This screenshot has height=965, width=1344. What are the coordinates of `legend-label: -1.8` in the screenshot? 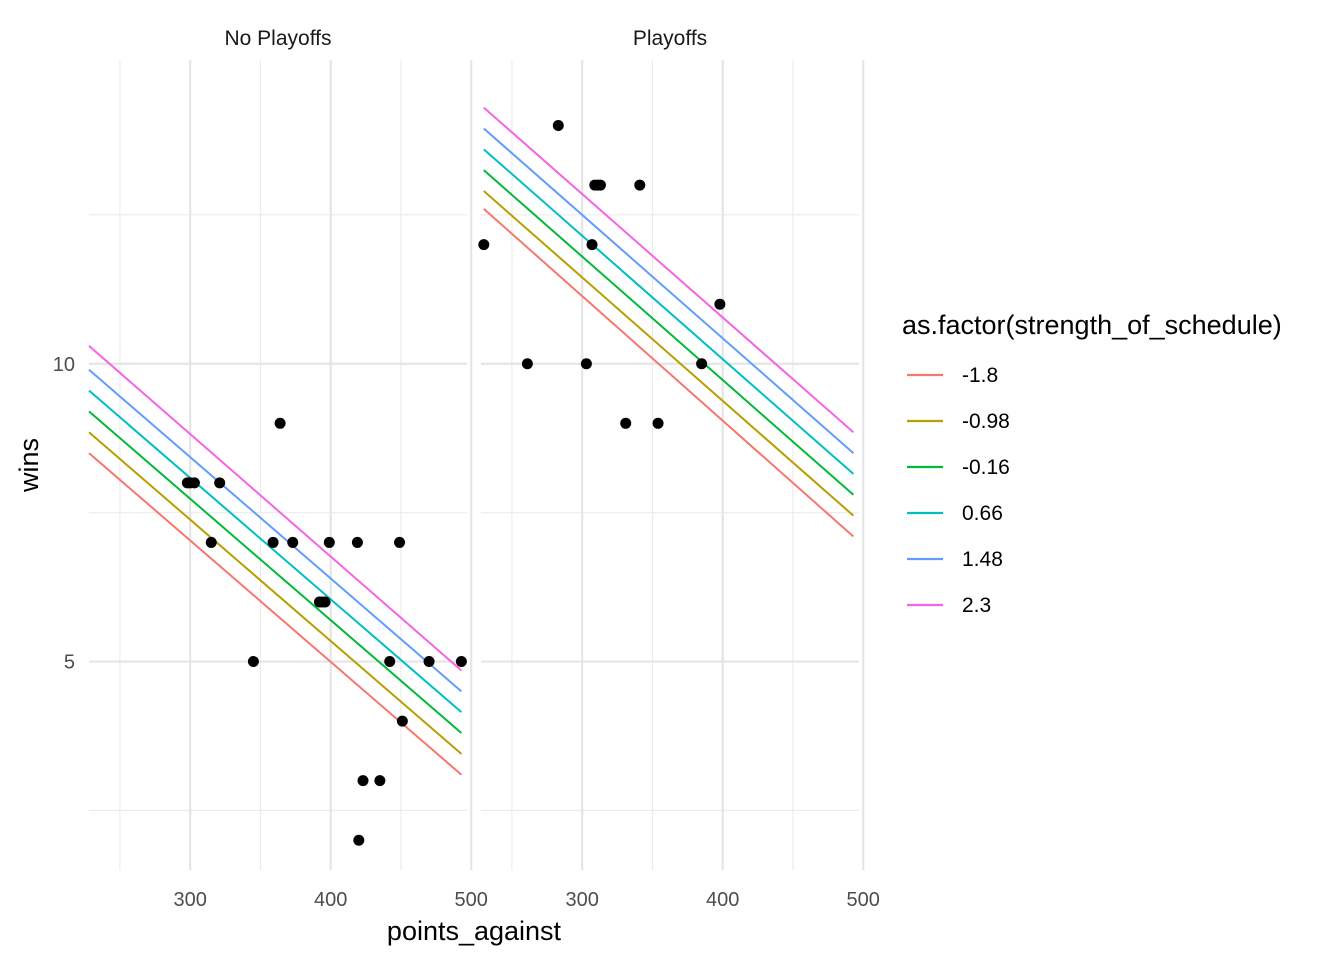 It's located at (980, 375).